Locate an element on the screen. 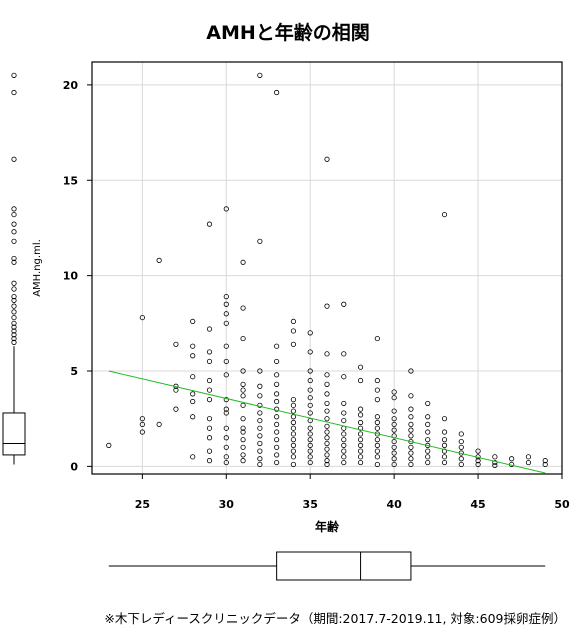 The image size is (576, 637). x-tick-label: 50 is located at coordinates (562, 504).